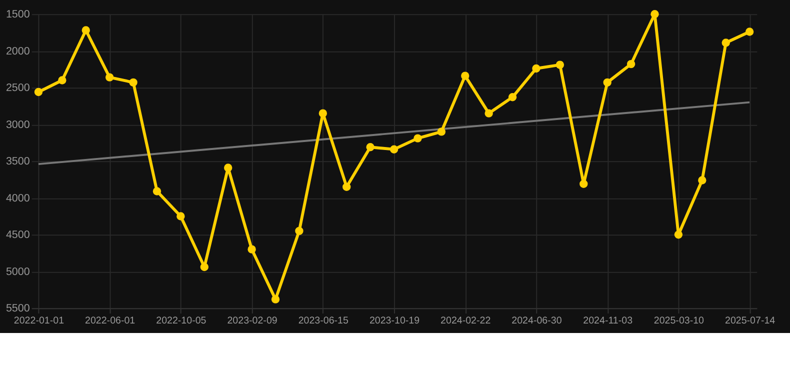  Describe the element at coordinates (18, 88) in the screenshot. I see `y-tick-label: 2500` at that location.